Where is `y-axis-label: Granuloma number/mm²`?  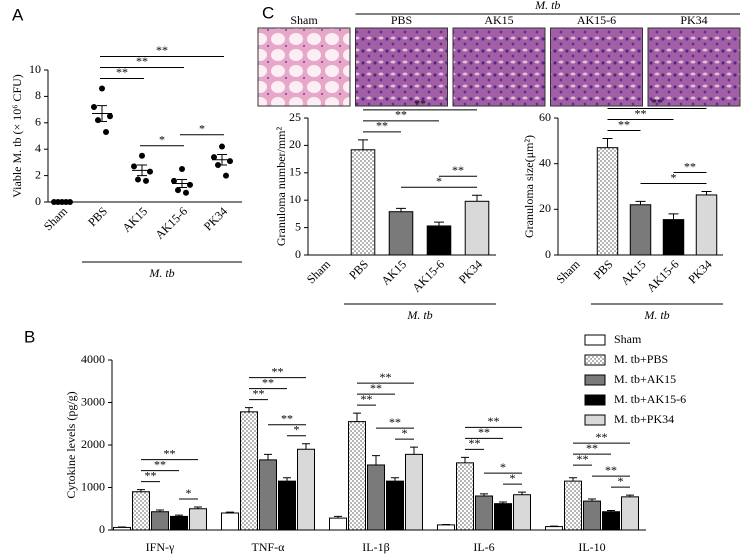 y-axis-label: Granuloma number/mm² is located at coordinates (281, 186).